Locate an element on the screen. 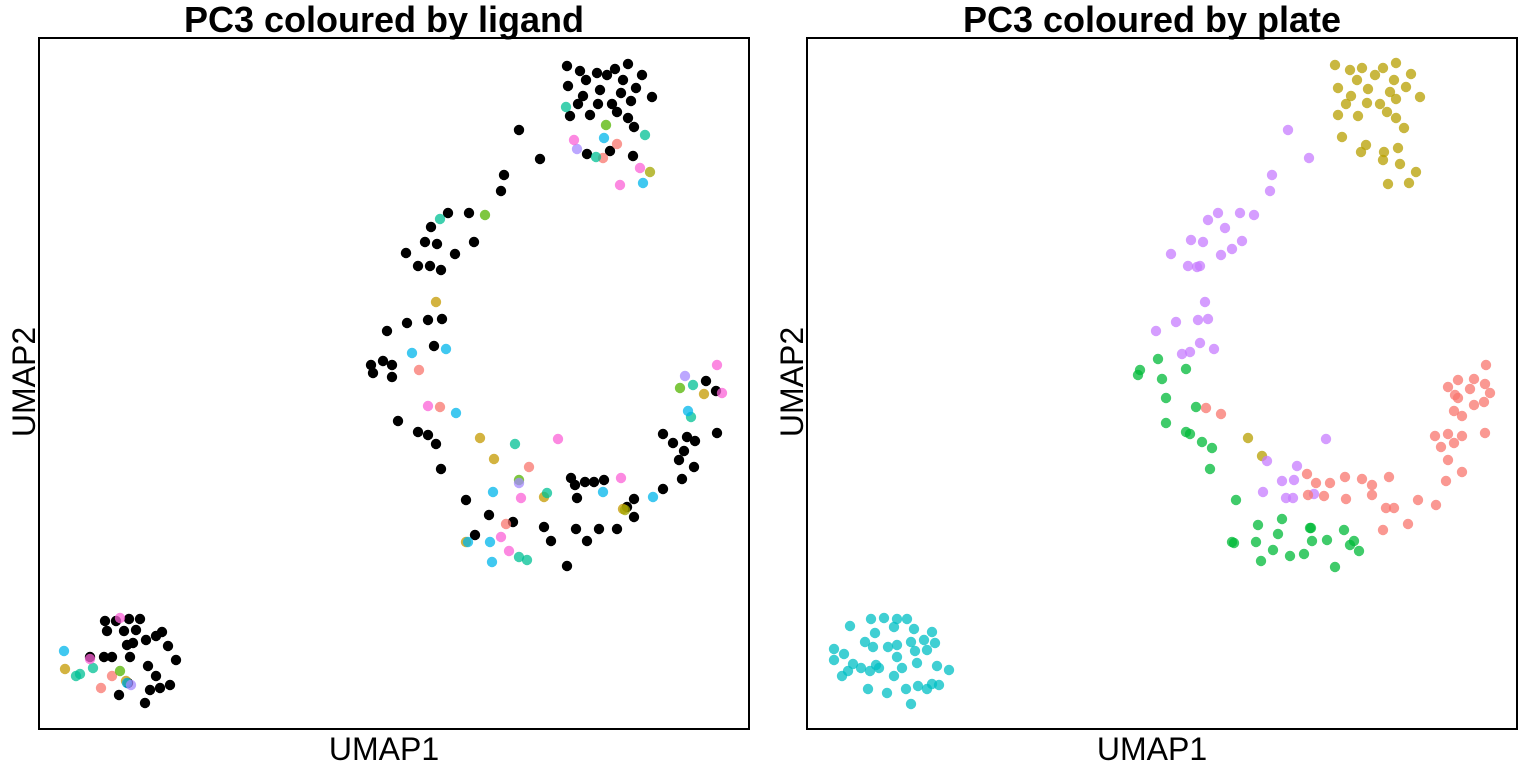  x-axis-label-plate: UMAP1 is located at coordinates (1152, 749).